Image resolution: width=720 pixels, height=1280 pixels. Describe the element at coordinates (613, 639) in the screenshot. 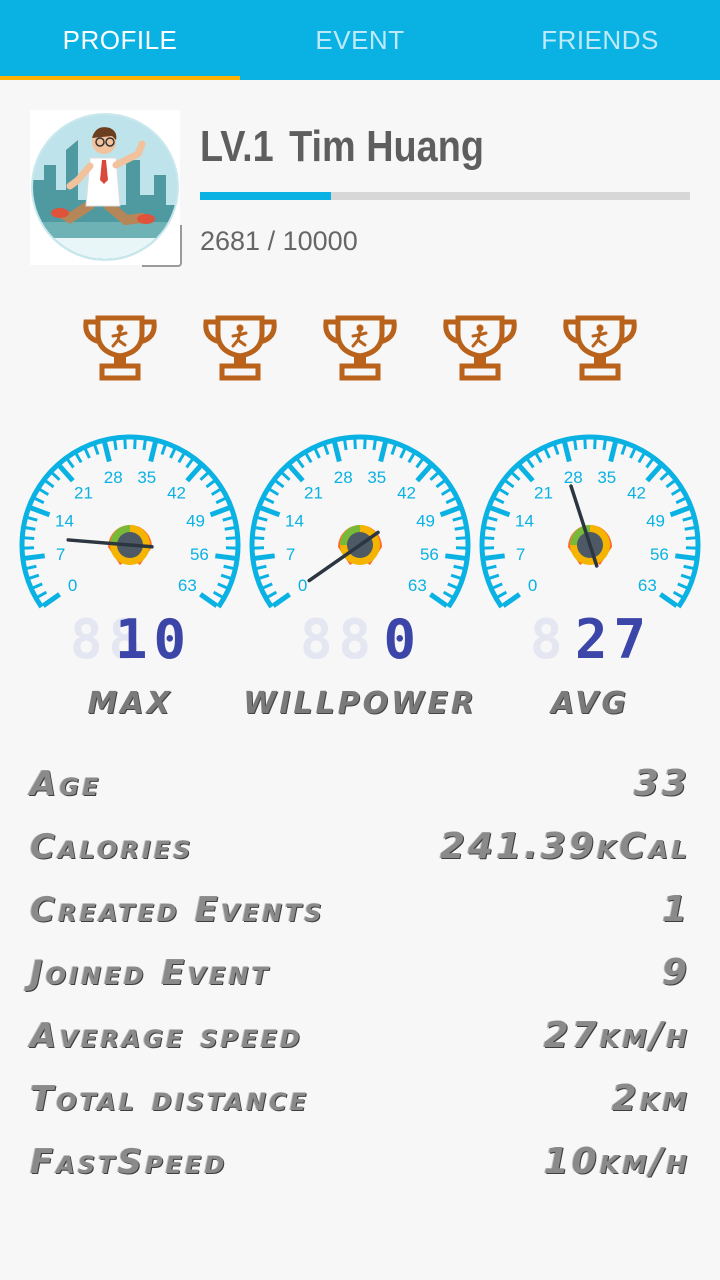

I see `avg-digits-value: 27` at that location.